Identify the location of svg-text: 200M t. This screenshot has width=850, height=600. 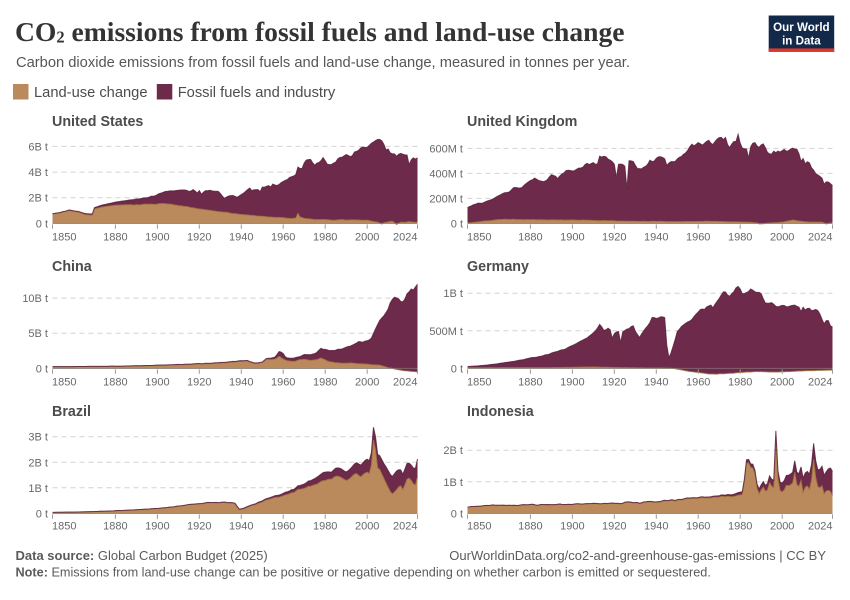
(446, 199).